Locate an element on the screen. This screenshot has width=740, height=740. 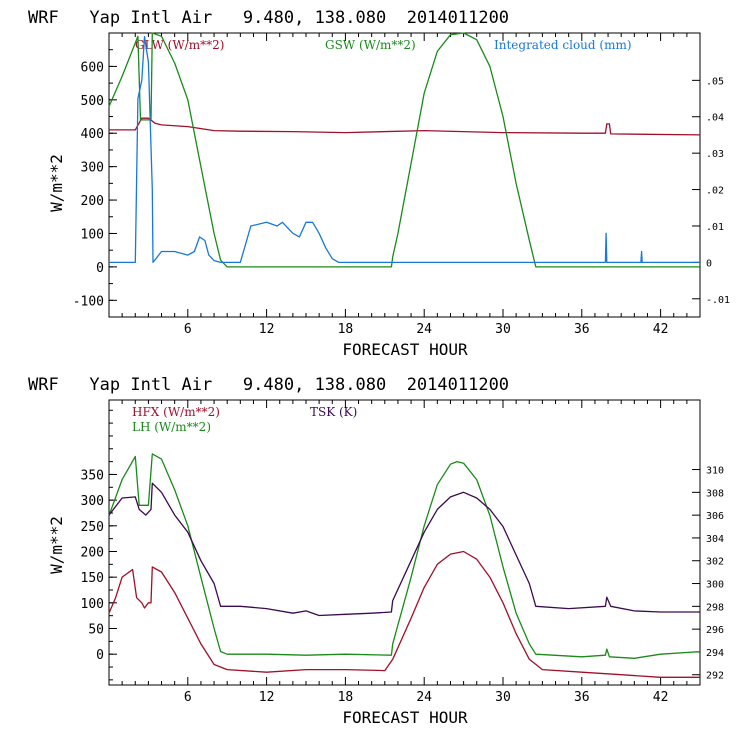
bottom-y2-tick-label: 300 is located at coordinates (715, 585).